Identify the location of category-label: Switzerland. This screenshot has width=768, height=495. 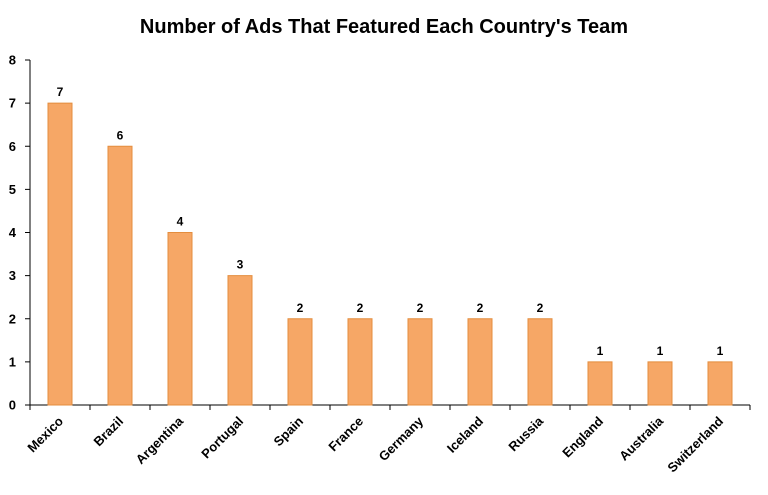
(695, 444).